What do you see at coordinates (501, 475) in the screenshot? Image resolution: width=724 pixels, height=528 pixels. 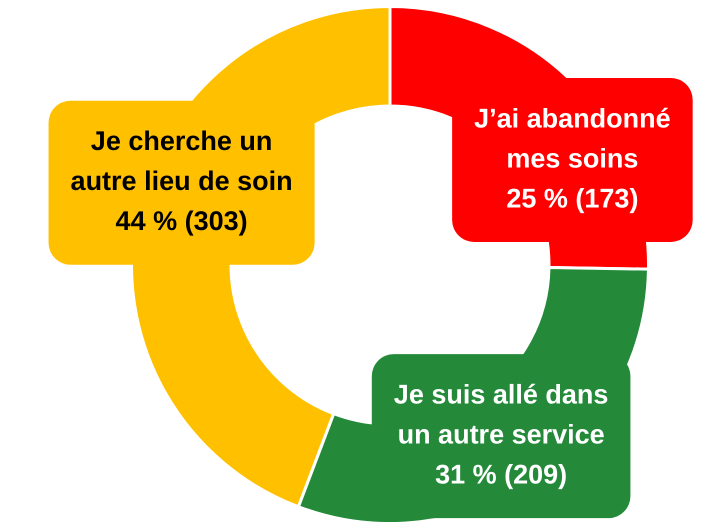 I see `data-label: 31 % (209)` at bounding box center [501, 475].